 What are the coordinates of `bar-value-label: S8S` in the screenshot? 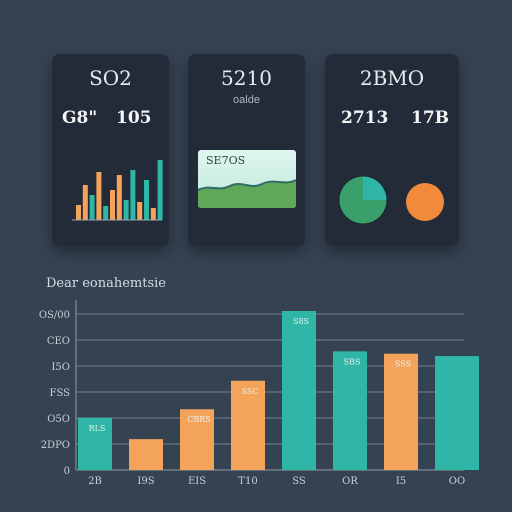 It's located at (301, 321).